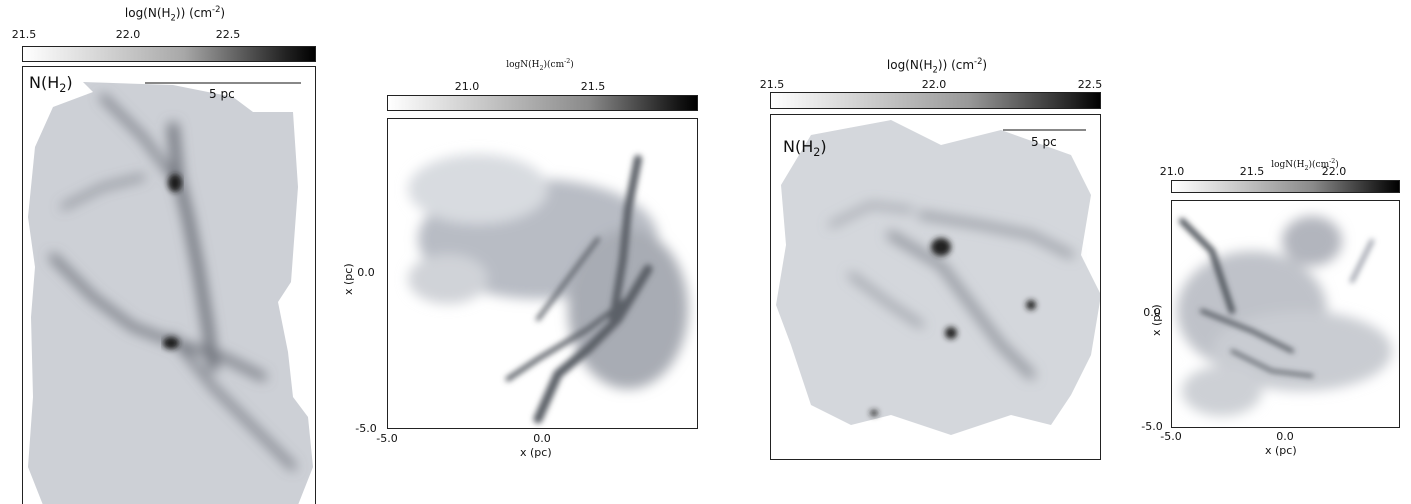  I want to click on scale-bar-label-1: 5 pc, so click(222, 94).